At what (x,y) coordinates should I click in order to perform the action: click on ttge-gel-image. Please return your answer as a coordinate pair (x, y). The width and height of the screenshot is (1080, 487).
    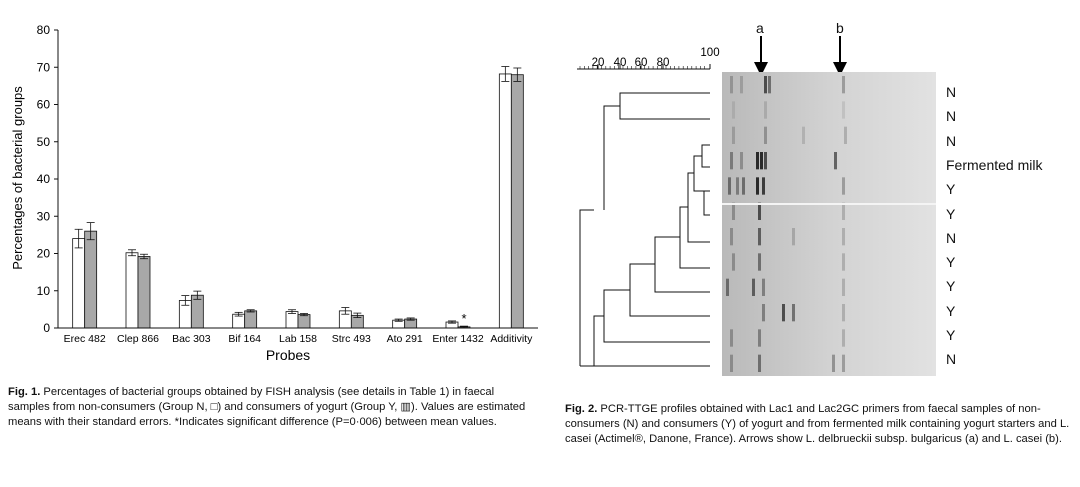
    Looking at the image, I should click on (829, 224).